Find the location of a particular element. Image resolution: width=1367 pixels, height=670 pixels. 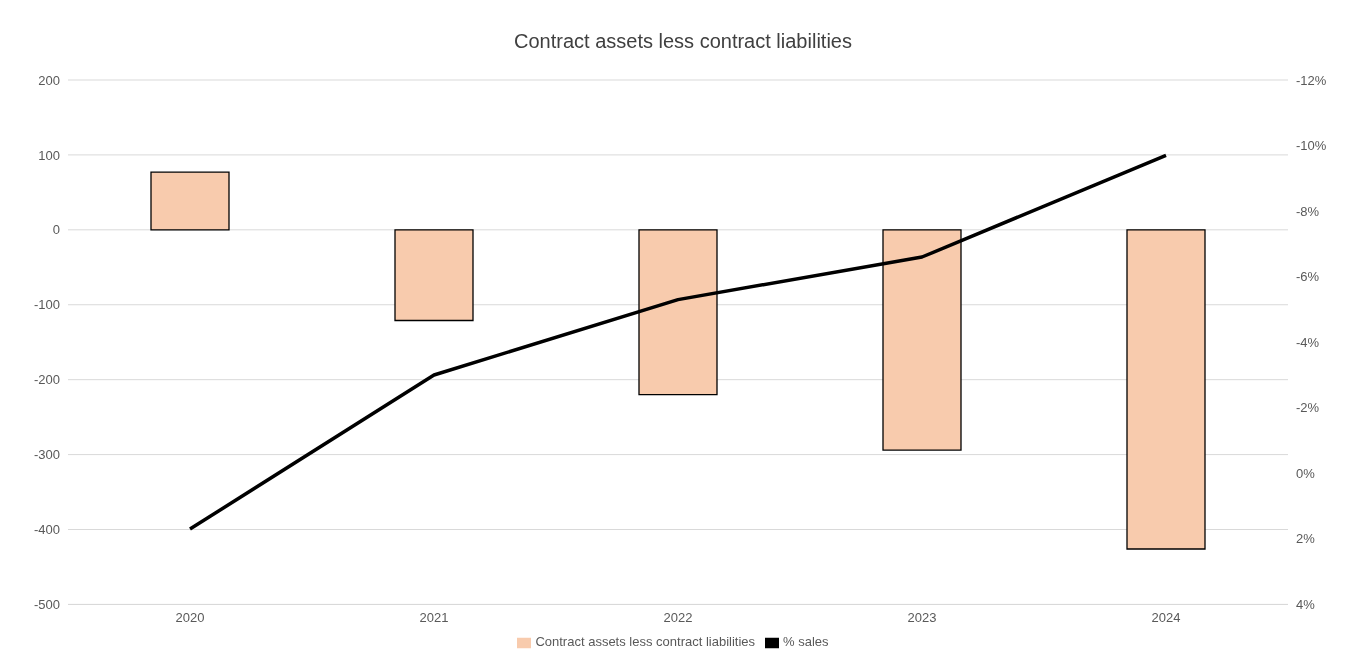

legend-label: % sales is located at coordinates (806, 642).